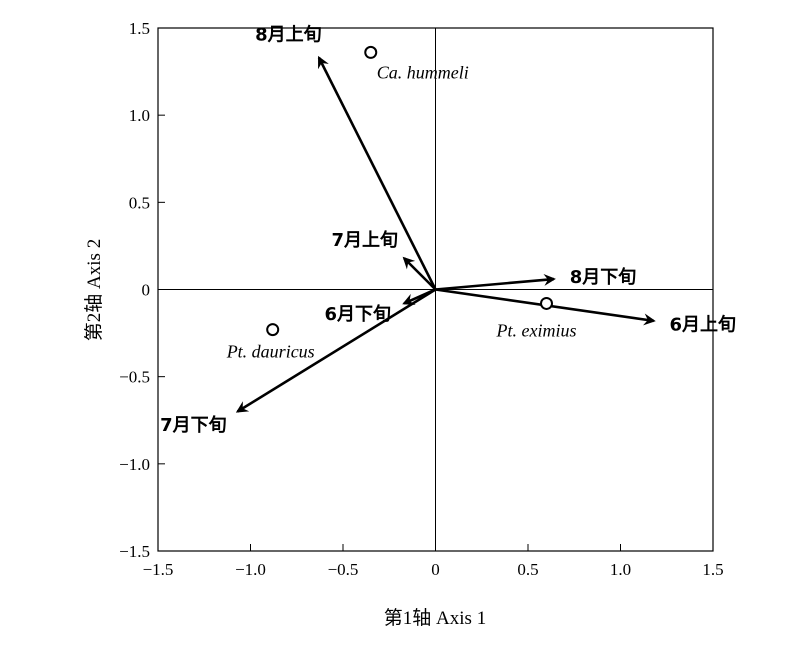 The width and height of the screenshot is (800, 649). Describe the element at coordinates (536, 330) in the screenshot. I see `point-label: Pt. eximius` at that location.